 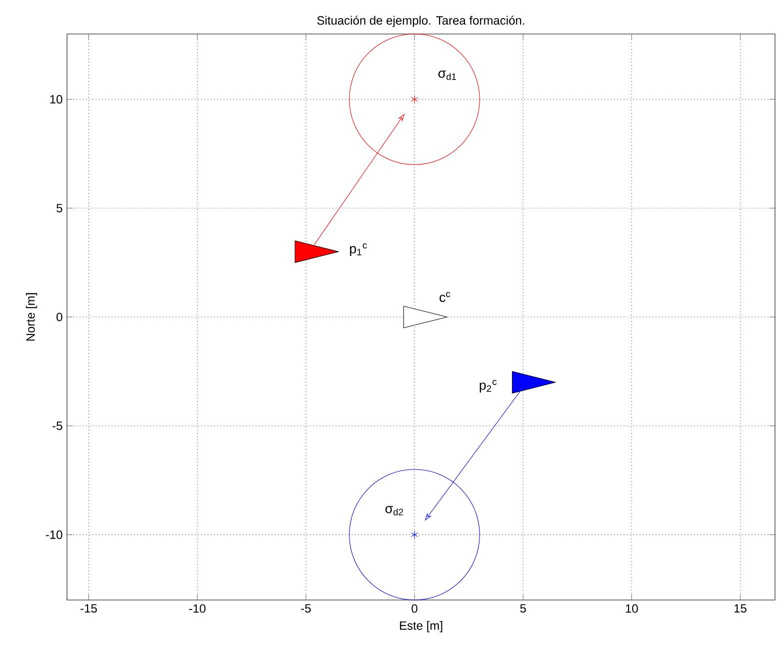 What do you see at coordinates (57, 426) in the screenshot?
I see `y-tick-label: -5` at bounding box center [57, 426].